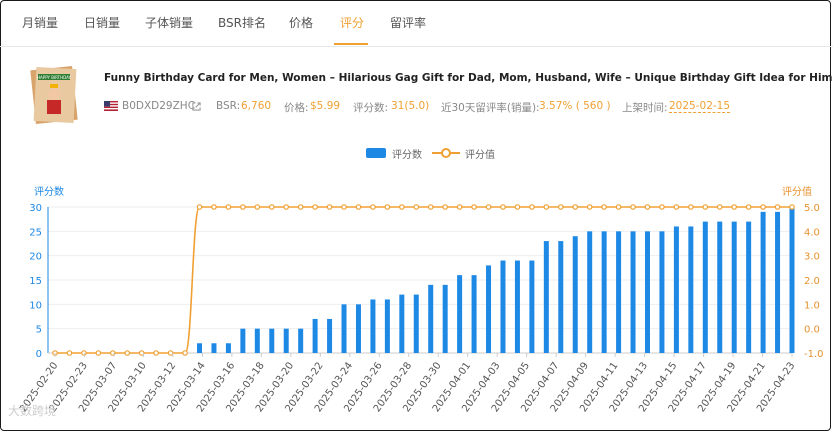  Describe the element at coordinates (228, 106) in the screenshot. I see `bsr-label: BSR:` at that location.